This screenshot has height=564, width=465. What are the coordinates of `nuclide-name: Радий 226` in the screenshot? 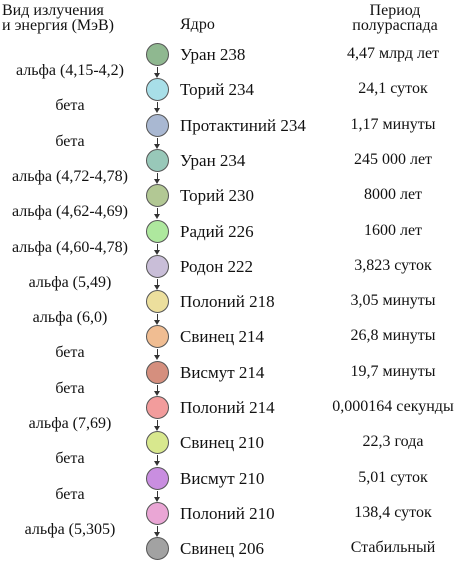 It's located at (217, 231).